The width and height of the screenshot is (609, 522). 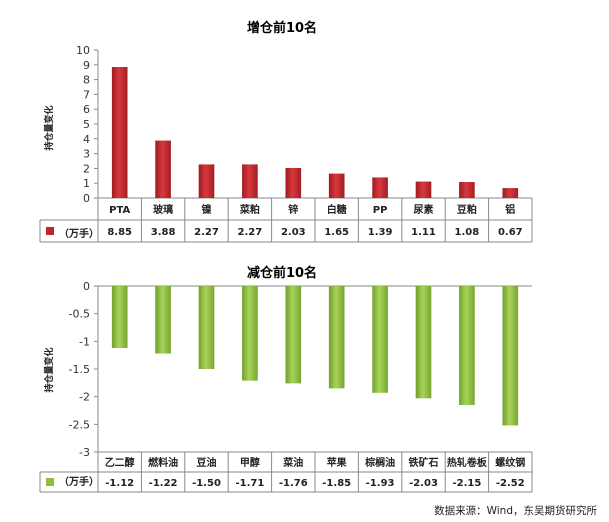 What do you see at coordinates (86, 154) in the screenshot?
I see `chart1-y-tick-label: 3` at bounding box center [86, 154].